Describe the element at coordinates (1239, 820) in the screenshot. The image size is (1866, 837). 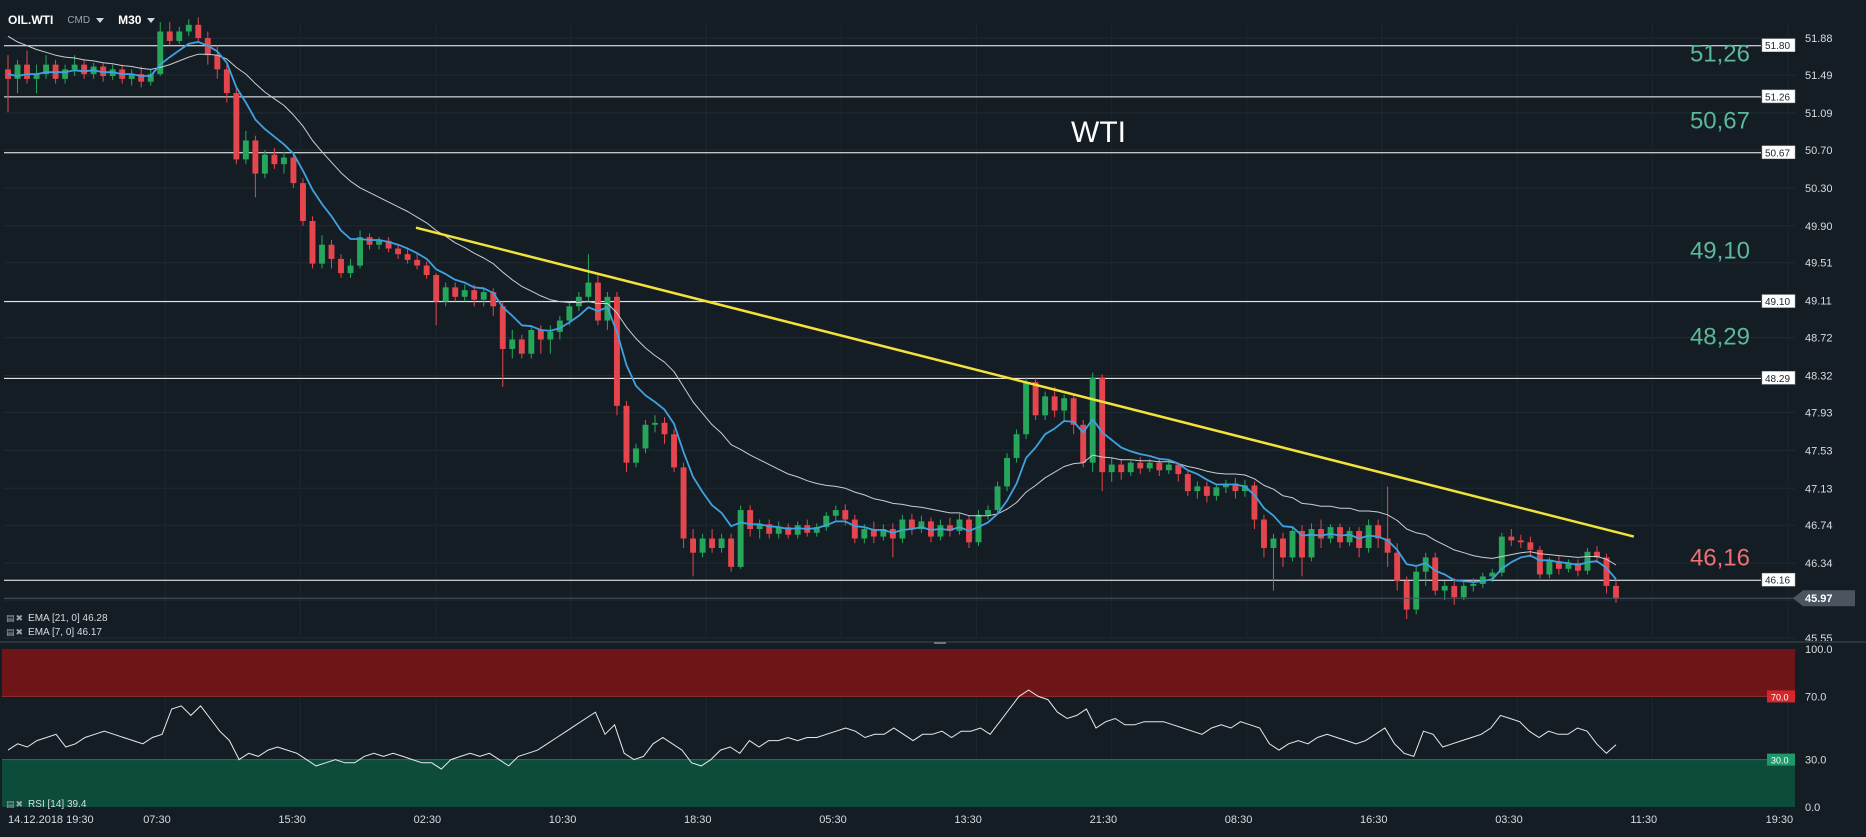
I see `time-tick-label: 08:30` at that location.